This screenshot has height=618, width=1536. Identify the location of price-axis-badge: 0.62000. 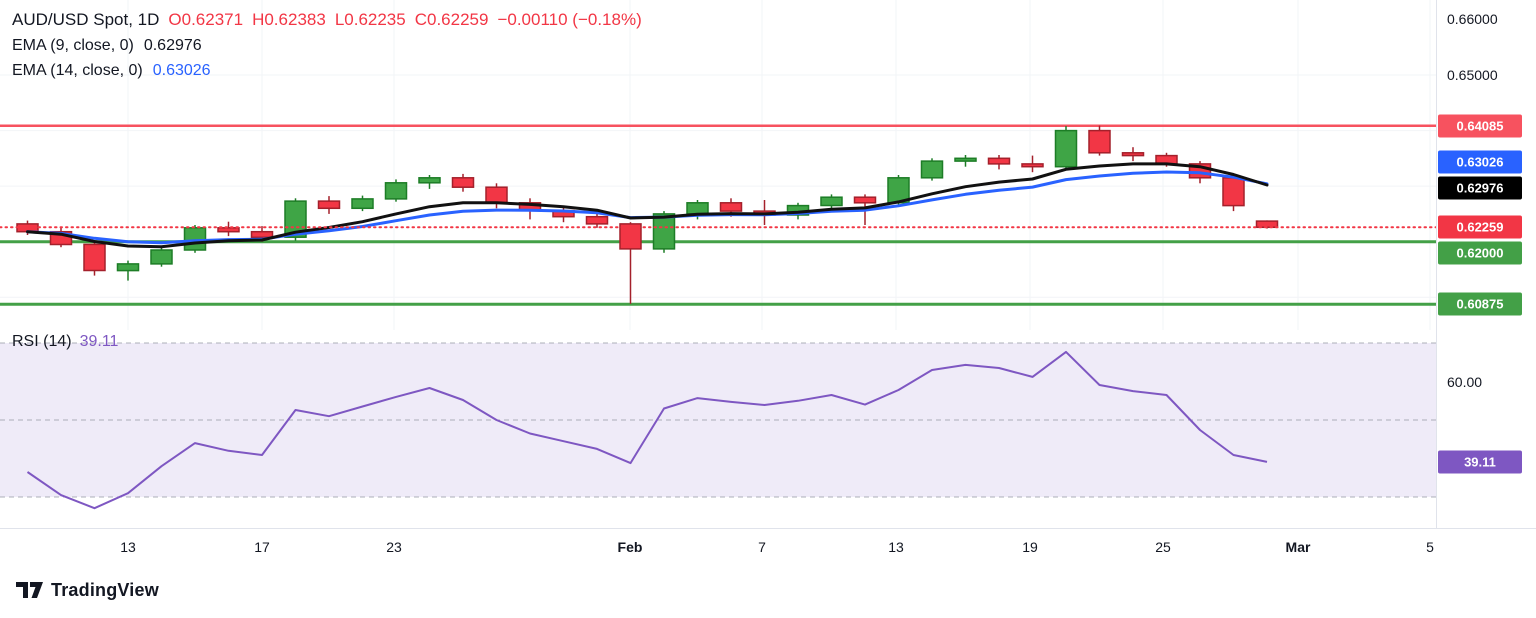
(1480, 253).